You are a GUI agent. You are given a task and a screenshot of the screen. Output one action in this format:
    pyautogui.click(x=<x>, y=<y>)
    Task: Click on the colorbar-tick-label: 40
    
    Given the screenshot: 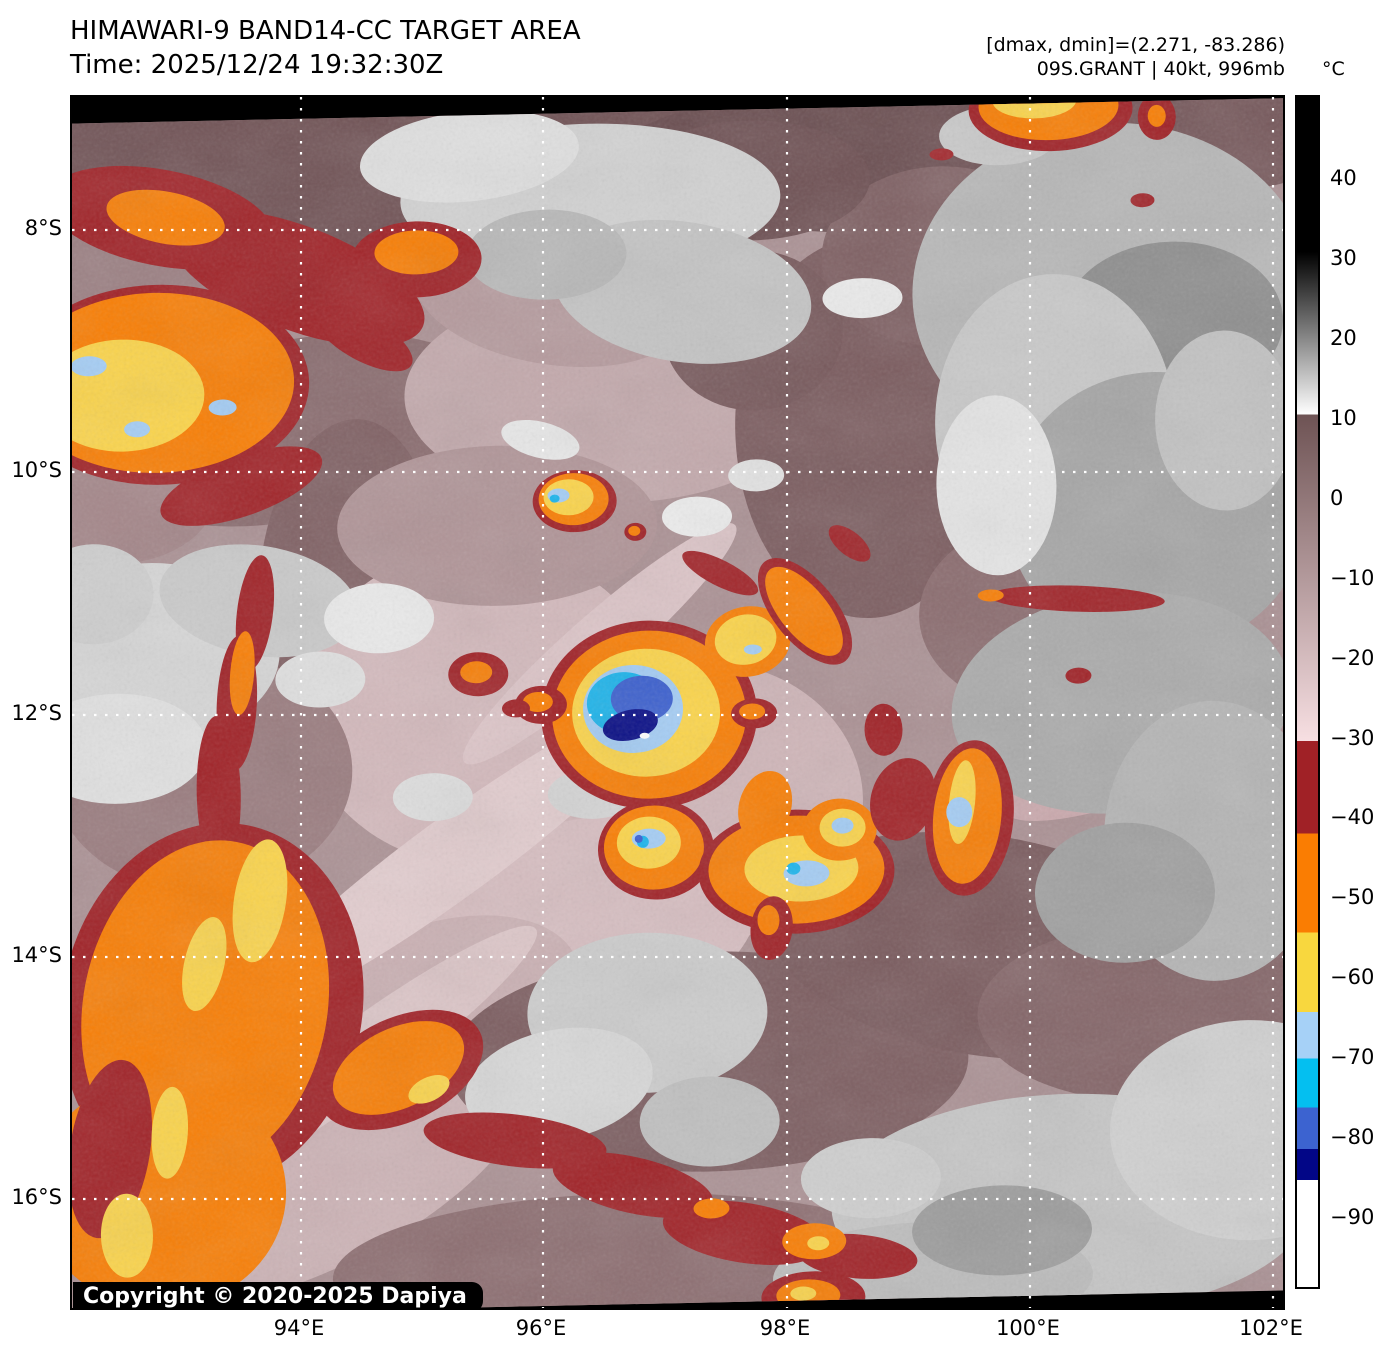 What is the action you would take?
    pyautogui.click(x=1343, y=178)
    